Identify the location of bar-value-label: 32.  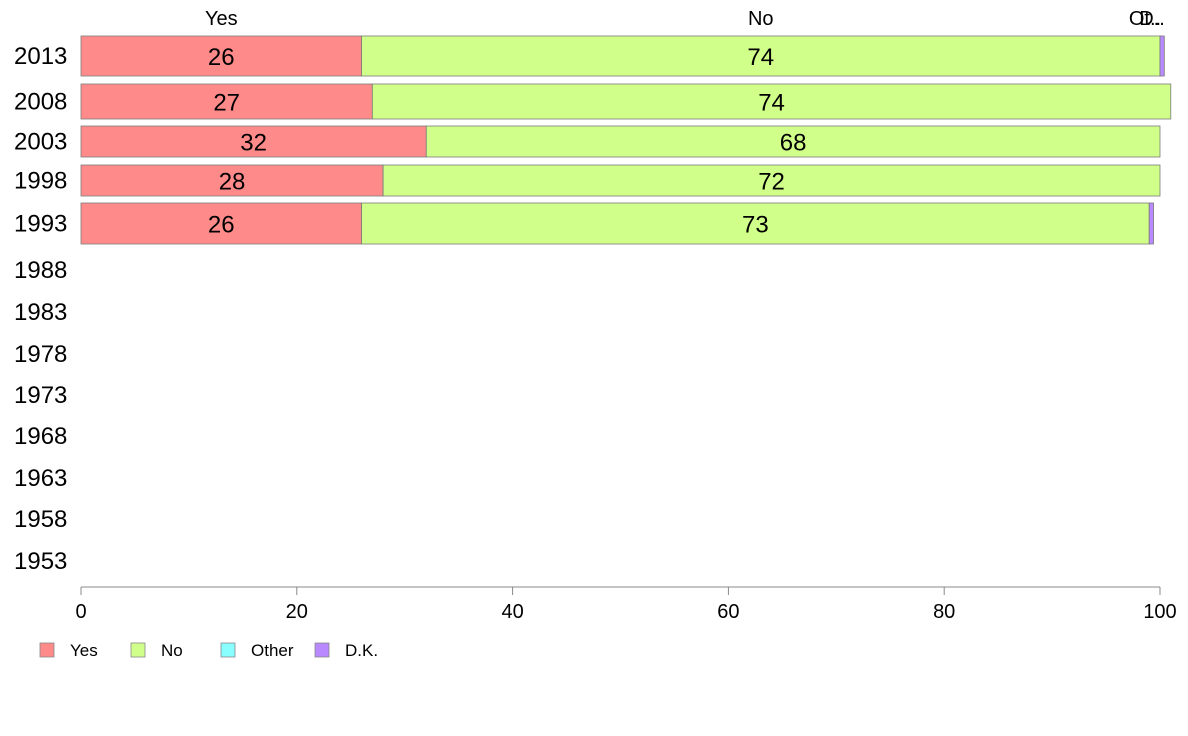
(253, 143).